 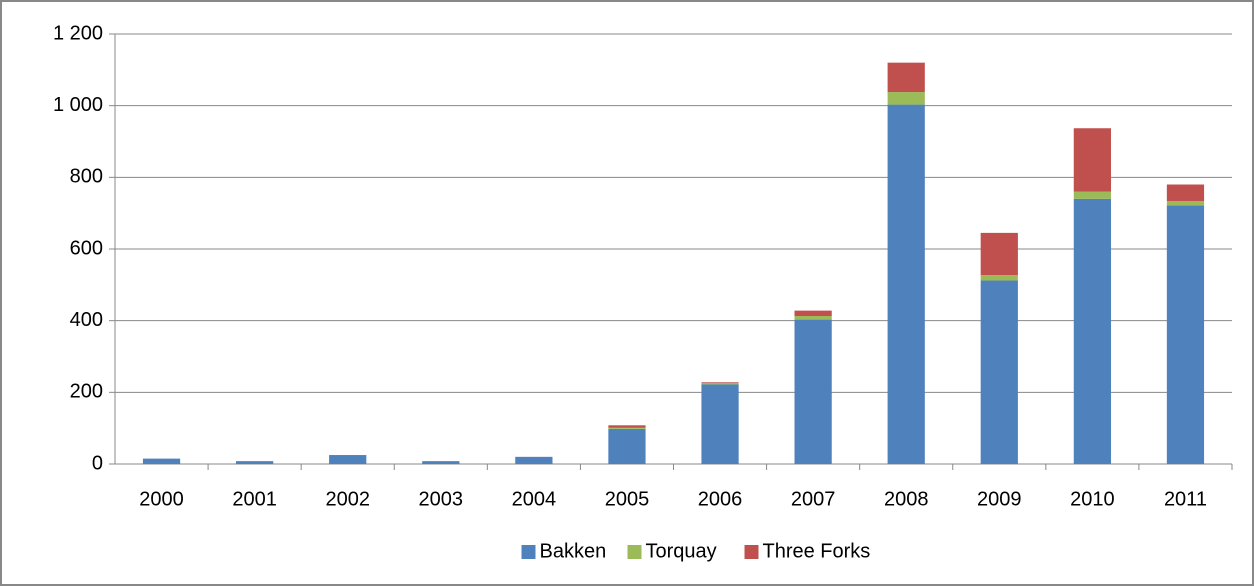 I want to click on x-tick-label: 2003, so click(x=441, y=499).